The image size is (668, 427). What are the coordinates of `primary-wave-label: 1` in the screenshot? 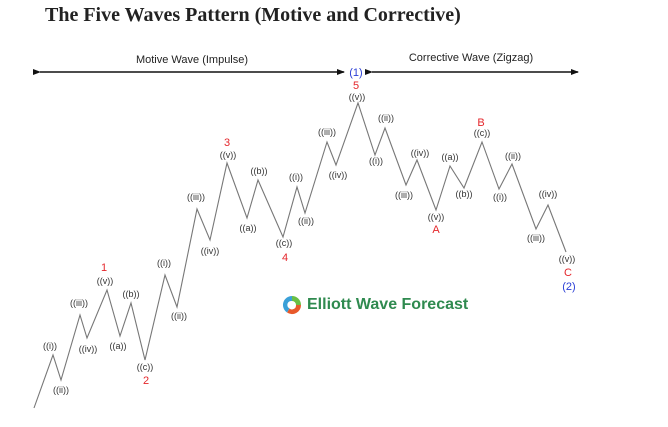 It's located at (104, 268).